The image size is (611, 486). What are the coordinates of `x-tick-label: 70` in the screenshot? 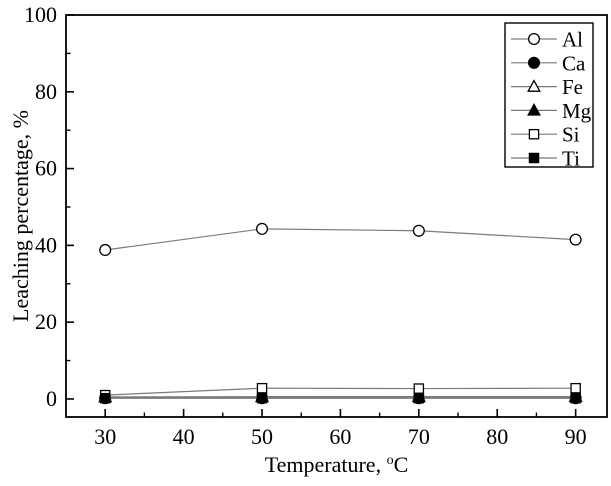 It's located at (419, 436).